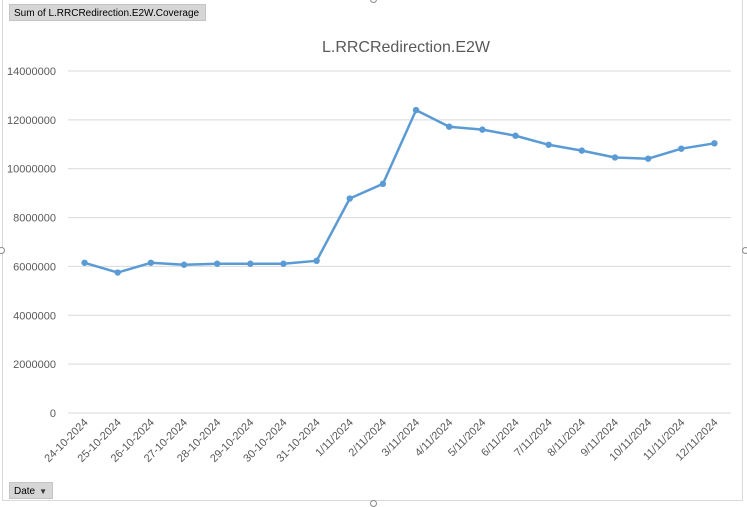  Describe the element at coordinates (34, 365) in the screenshot. I see `y-tick-label: 2000000` at that location.